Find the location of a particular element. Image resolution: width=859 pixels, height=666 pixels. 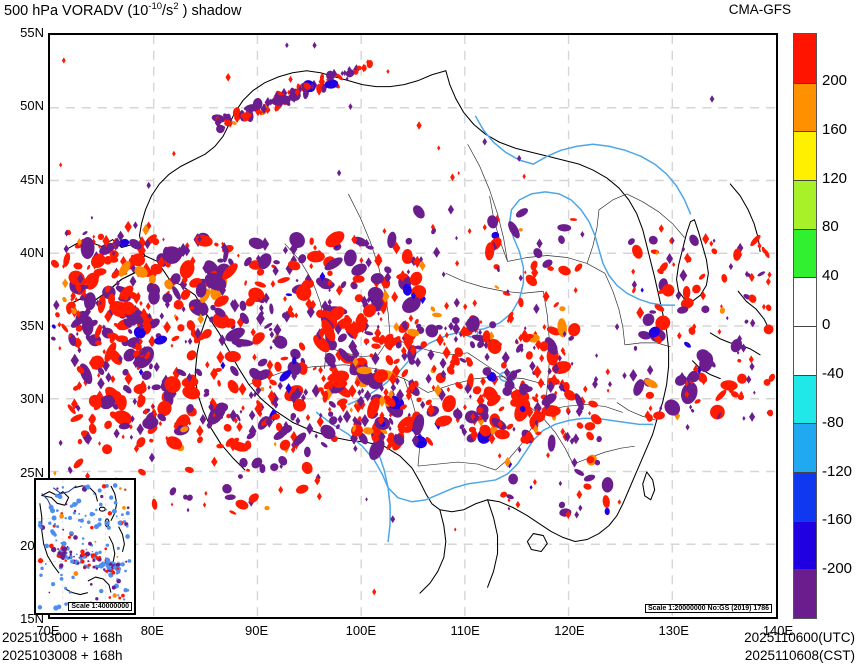

colorbar is located at coordinates (805, 326).